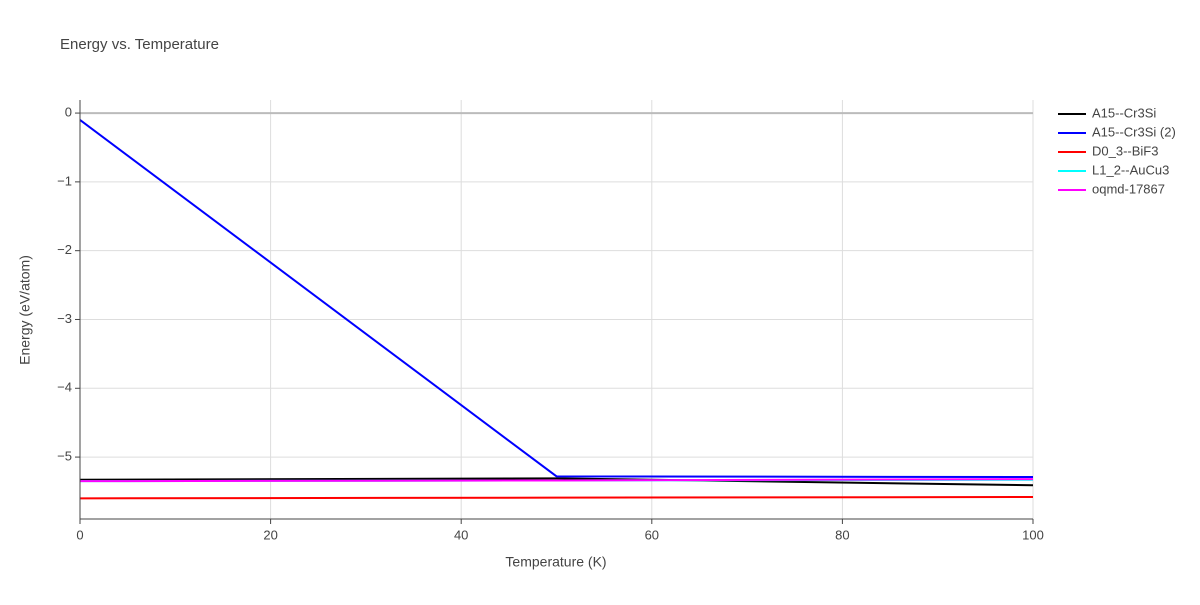 This screenshot has width=1200, height=605. What do you see at coordinates (1128, 188) in the screenshot?
I see `legend-label: oqmd-17867` at bounding box center [1128, 188].